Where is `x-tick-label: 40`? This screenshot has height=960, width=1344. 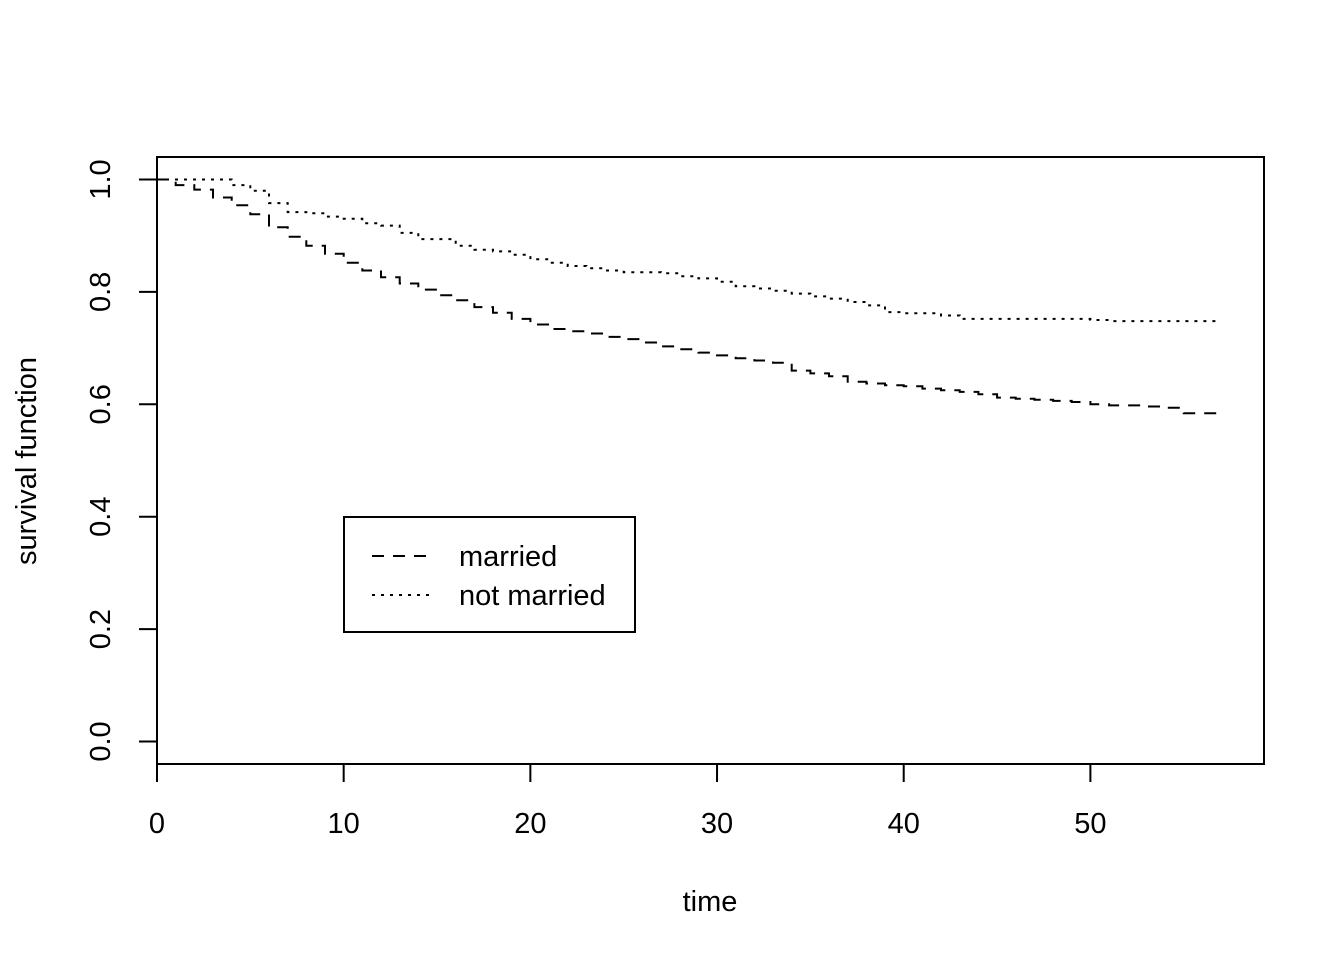
x-tick-label: 40 is located at coordinates (904, 824).